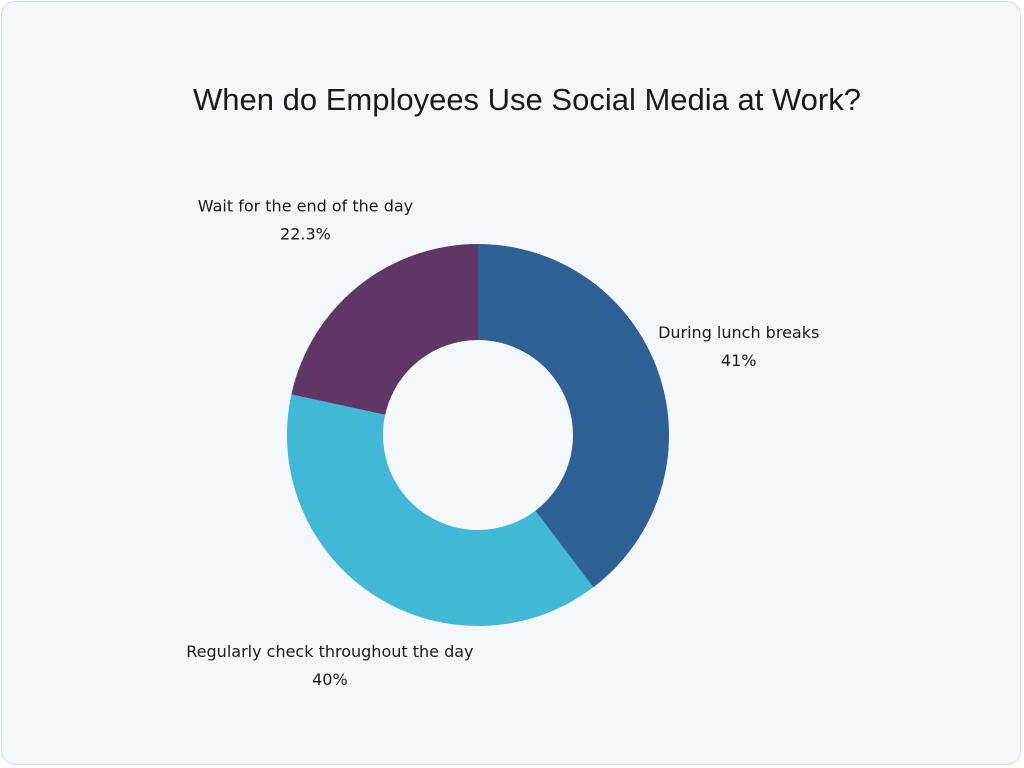 This screenshot has width=1024, height=768. I want to click on slice-label: During lunch breaks, so click(738, 332).